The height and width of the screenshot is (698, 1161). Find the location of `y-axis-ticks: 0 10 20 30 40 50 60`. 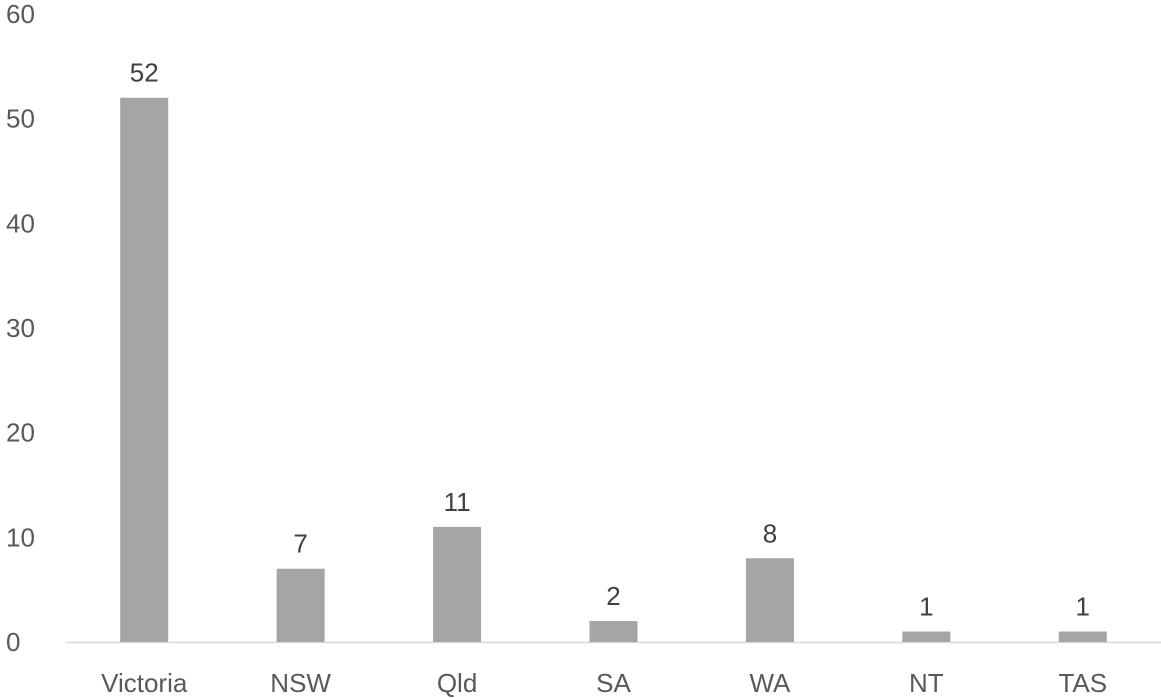

y-axis-ticks: 0 10 20 30 40 50 60 is located at coordinates (20, 328).